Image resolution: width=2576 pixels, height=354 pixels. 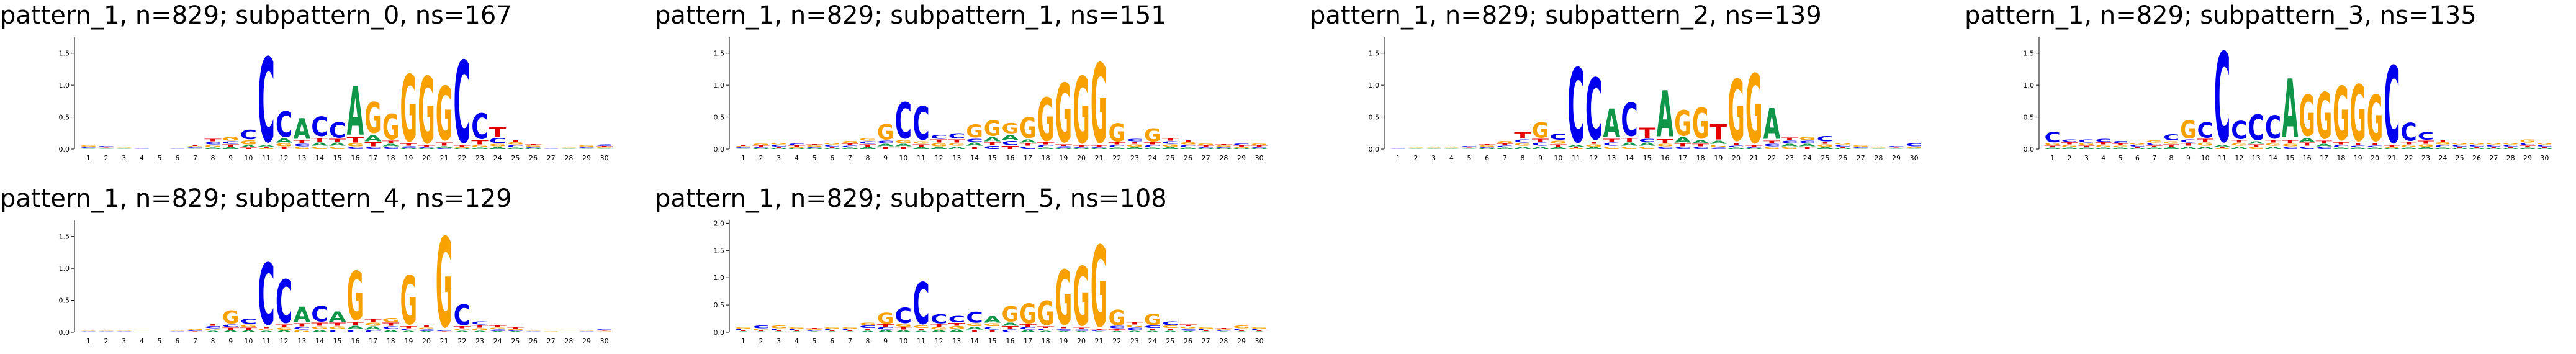 I want to click on x-tick-label: 26, so click(x=1188, y=158).